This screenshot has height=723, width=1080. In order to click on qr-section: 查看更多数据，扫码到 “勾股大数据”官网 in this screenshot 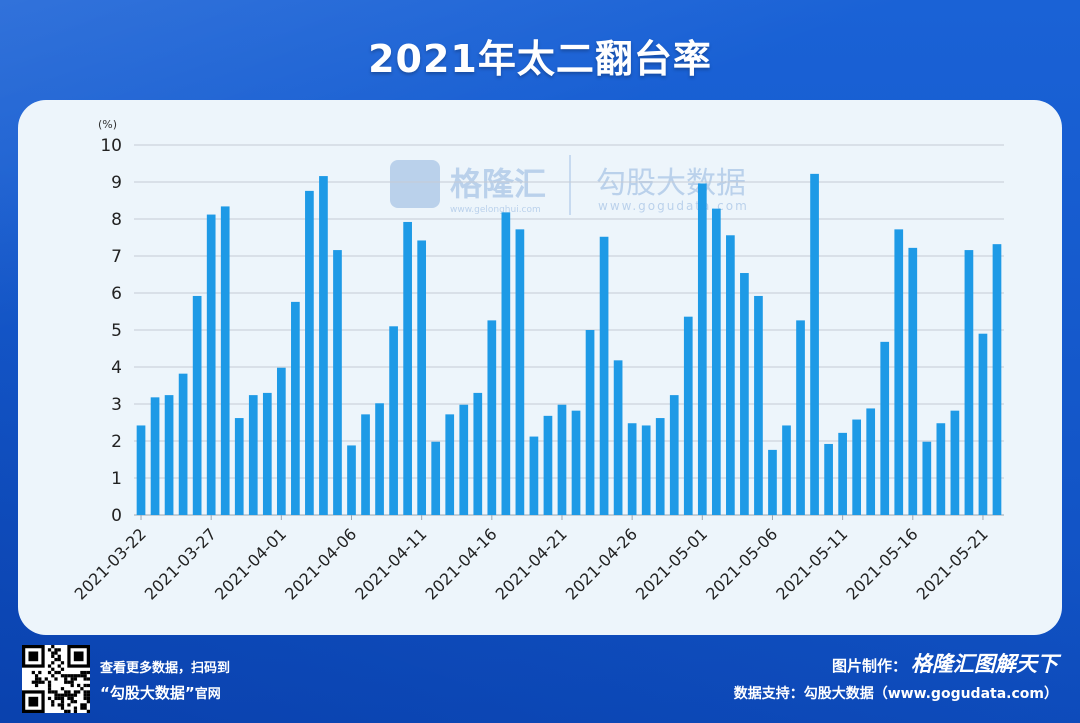, I will do `click(137, 680)`.